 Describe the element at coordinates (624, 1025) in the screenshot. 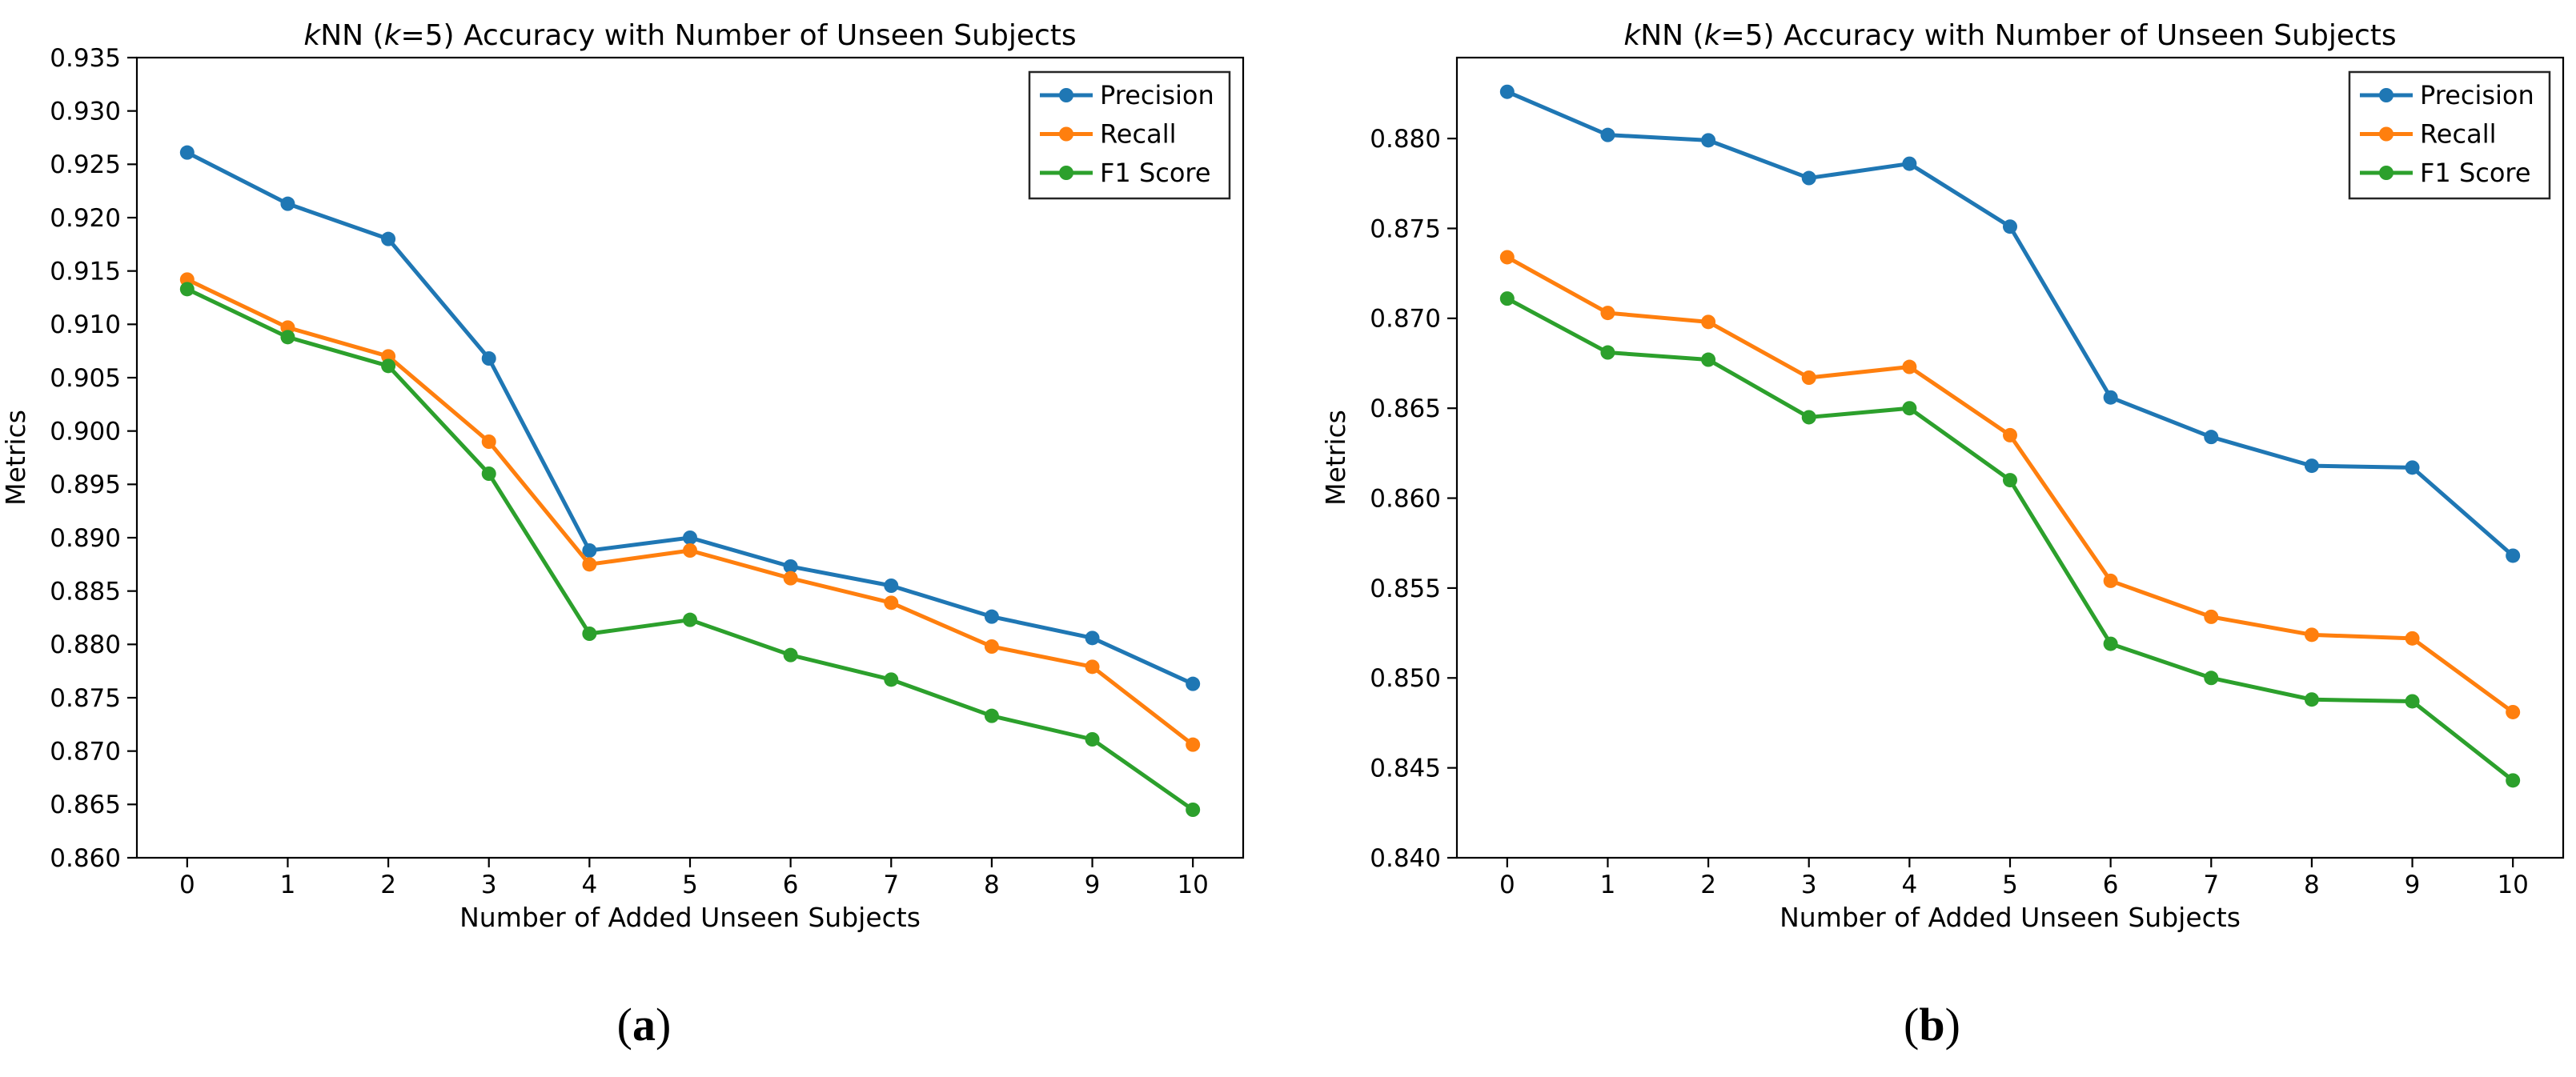

I see `caption-a-open: (` at that location.